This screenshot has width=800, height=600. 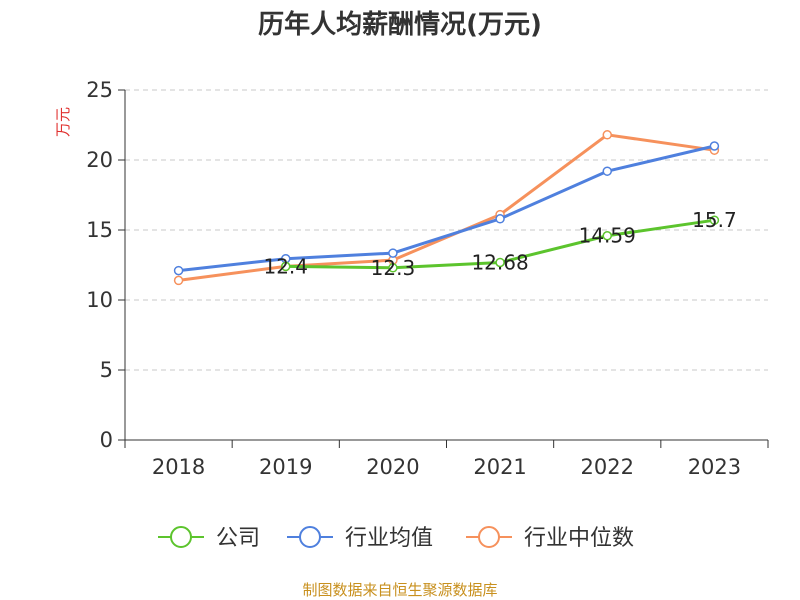 What do you see at coordinates (106, 440) in the screenshot?
I see `y-tick-label: 0` at bounding box center [106, 440].